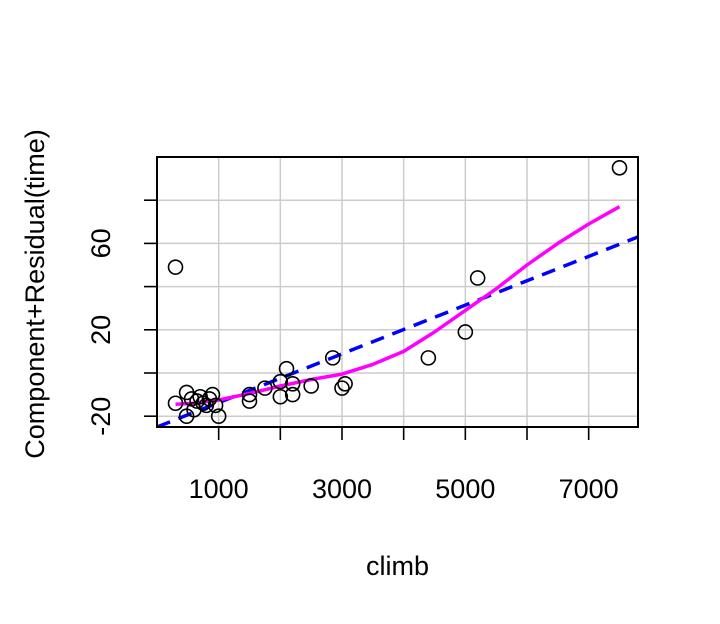 The height and width of the screenshot is (624, 720). Describe the element at coordinates (404, 465) in the screenshot. I see `x-axis: 1000 3000 5000 7000` at that location.